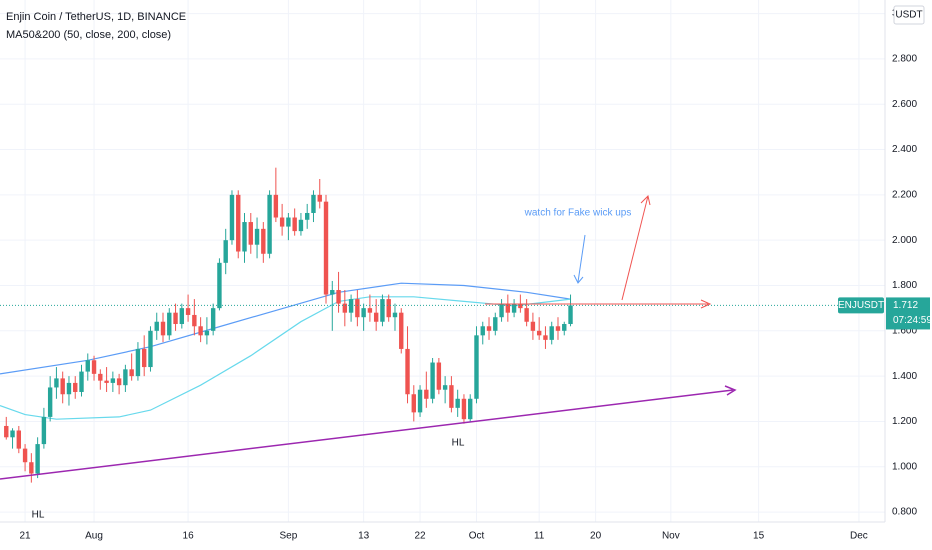 This screenshot has height=550, width=932. Describe the element at coordinates (38, 515) in the screenshot. I see `annotation: HL` at that location.